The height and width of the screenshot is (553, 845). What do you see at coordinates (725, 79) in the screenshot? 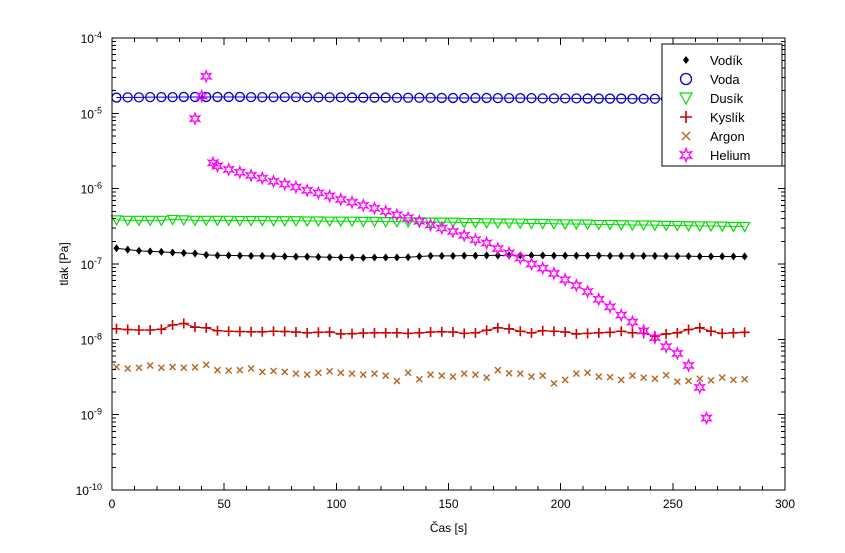
I see `legend-label-voda: Voda` at bounding box center [725, 79].